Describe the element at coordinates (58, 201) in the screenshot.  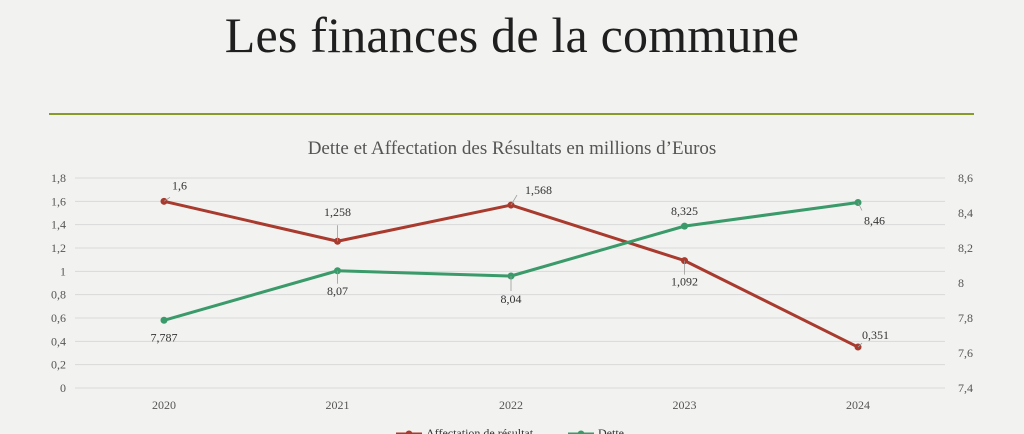
I see `left-axis-tick: 1,6` at that location.